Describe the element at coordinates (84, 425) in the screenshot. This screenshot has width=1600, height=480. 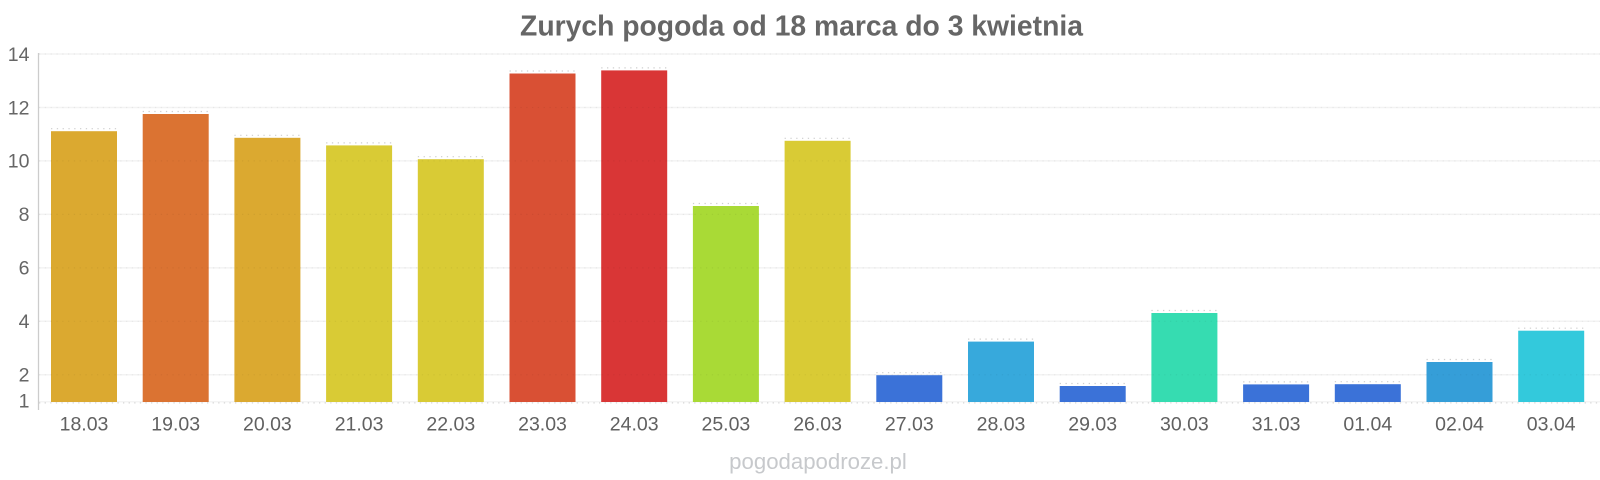
I see `svg-text: 18.03` at that location.